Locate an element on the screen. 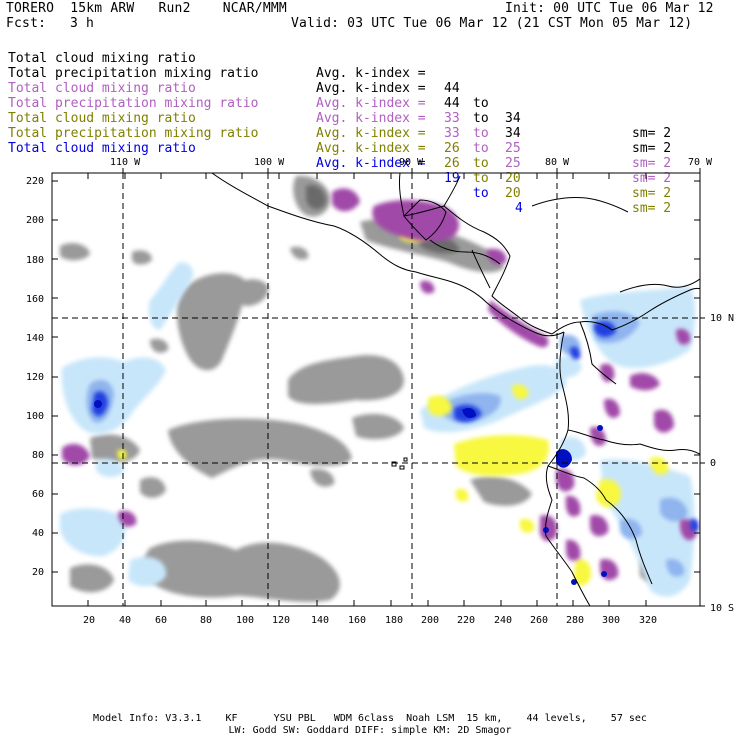  x-tick-label: 280 is located at coordinates (575, 620).